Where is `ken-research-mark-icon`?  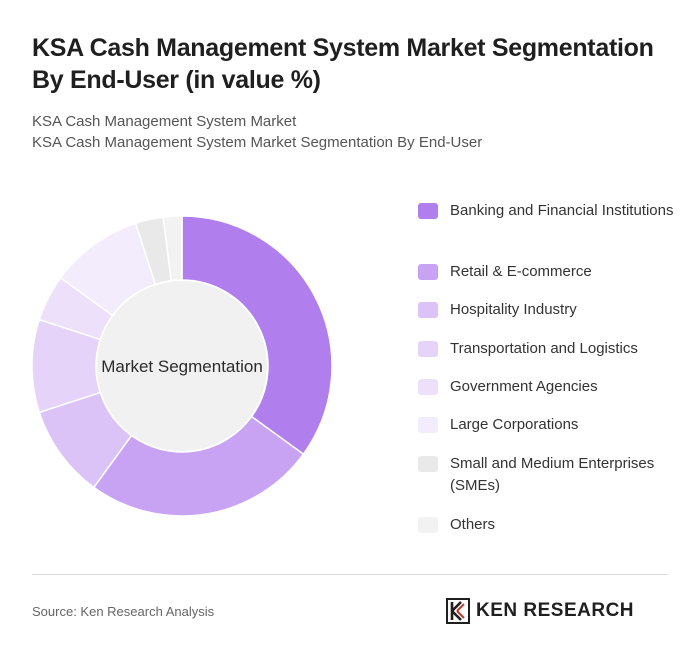 ken-research-mark-icon is located at coordinates (458, 611).